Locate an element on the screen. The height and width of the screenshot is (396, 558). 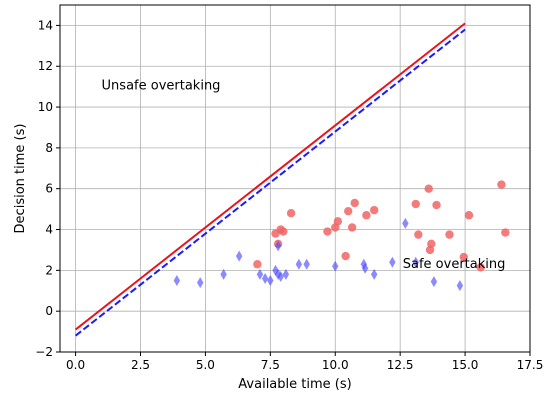
x-axis-label: Available time (s) is located at coordinates (294, 384).